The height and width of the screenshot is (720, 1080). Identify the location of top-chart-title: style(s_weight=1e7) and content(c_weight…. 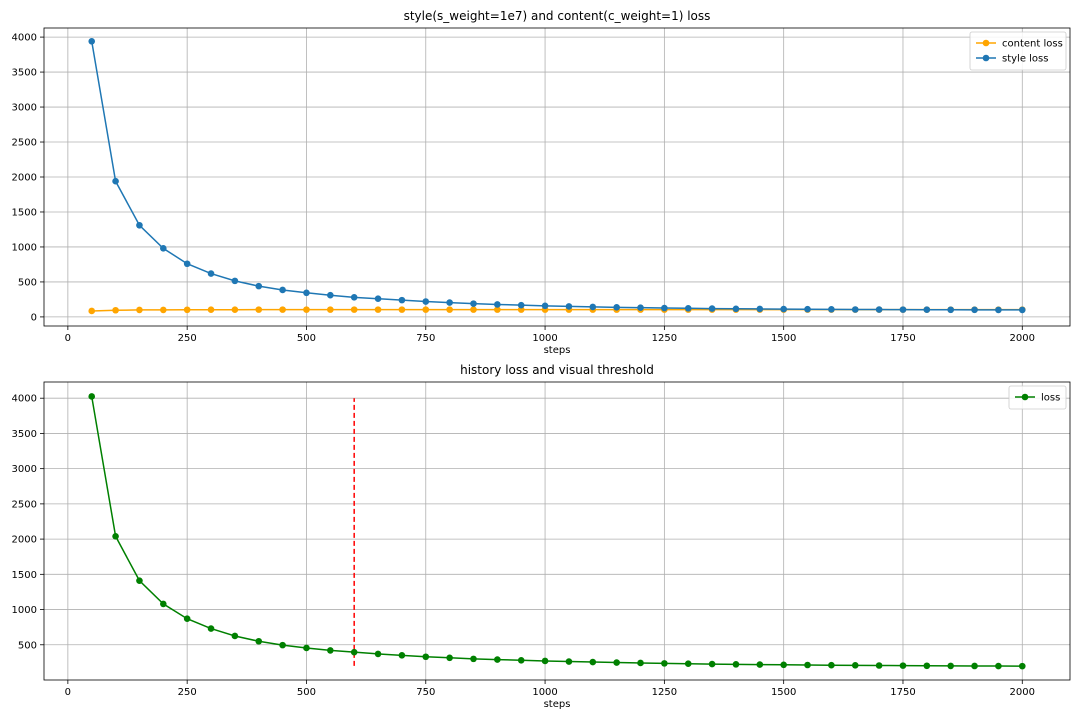
(557, 16).